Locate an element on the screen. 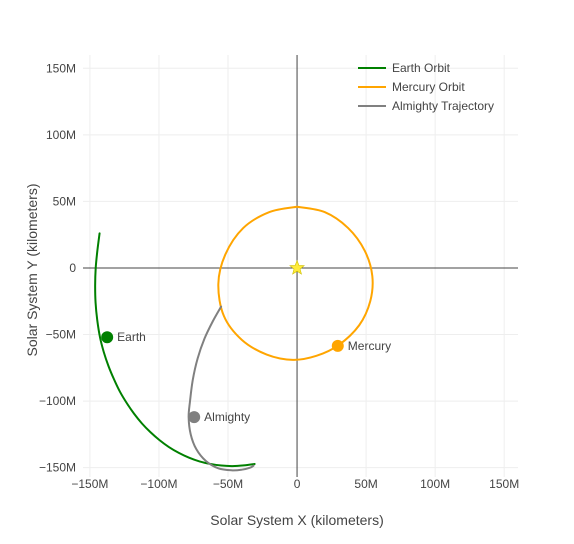 This screenshot has height=544, width=574. earth-marker is located at coordinates (107, 337).